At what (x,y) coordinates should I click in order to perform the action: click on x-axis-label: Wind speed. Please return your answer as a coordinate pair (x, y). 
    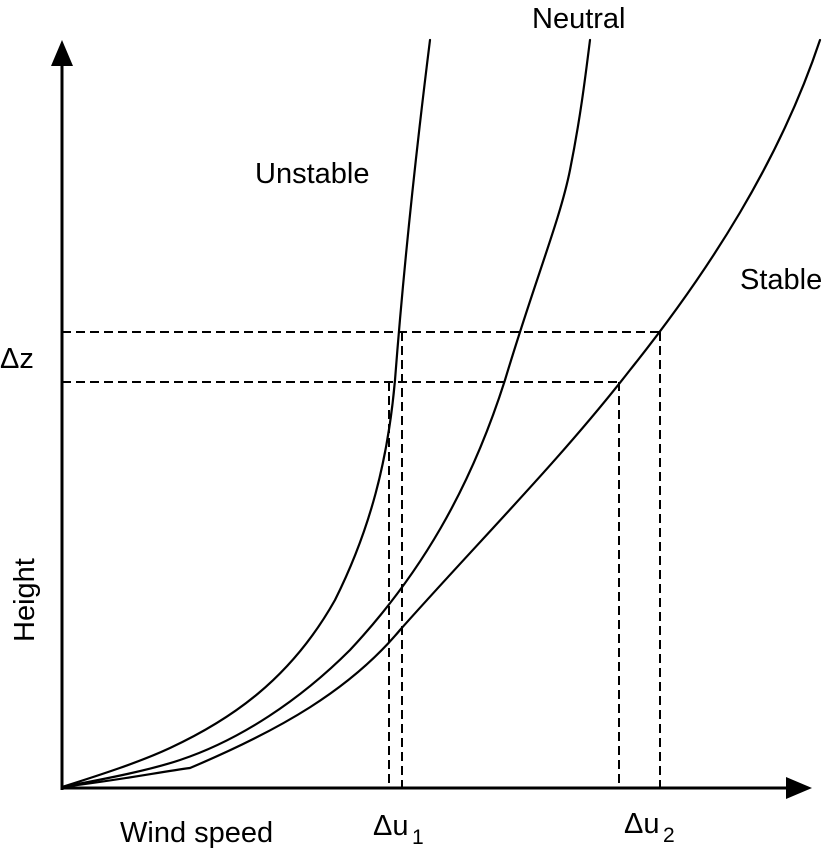
    Looking at the image, I should click on (196, 833).